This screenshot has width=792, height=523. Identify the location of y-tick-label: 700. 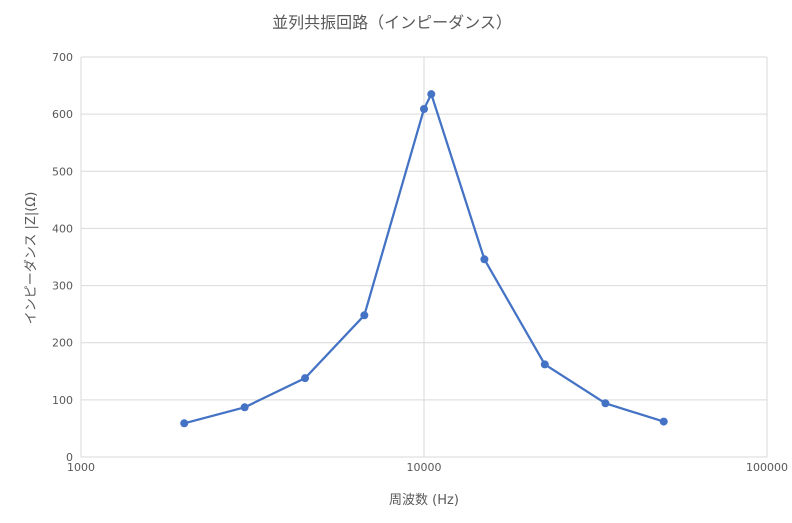
(62, 57).